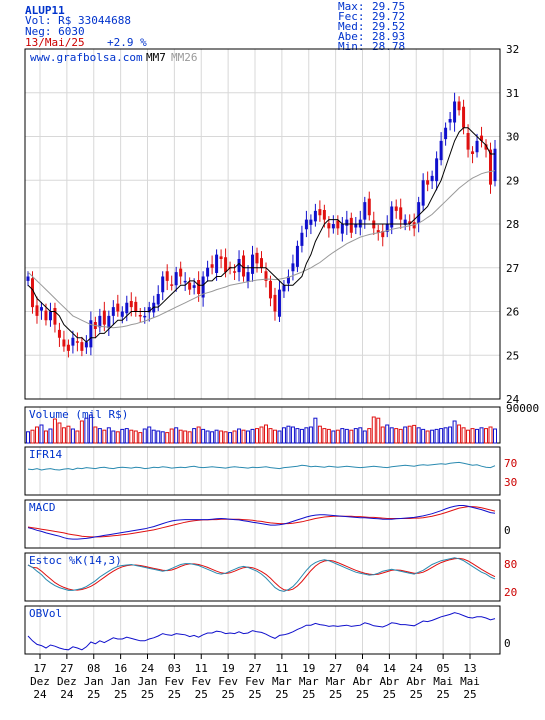 The width and height of the screenshot is (545, 720). I want to click on volume-text: Vol: R$ 33044688, so click(78, 20).